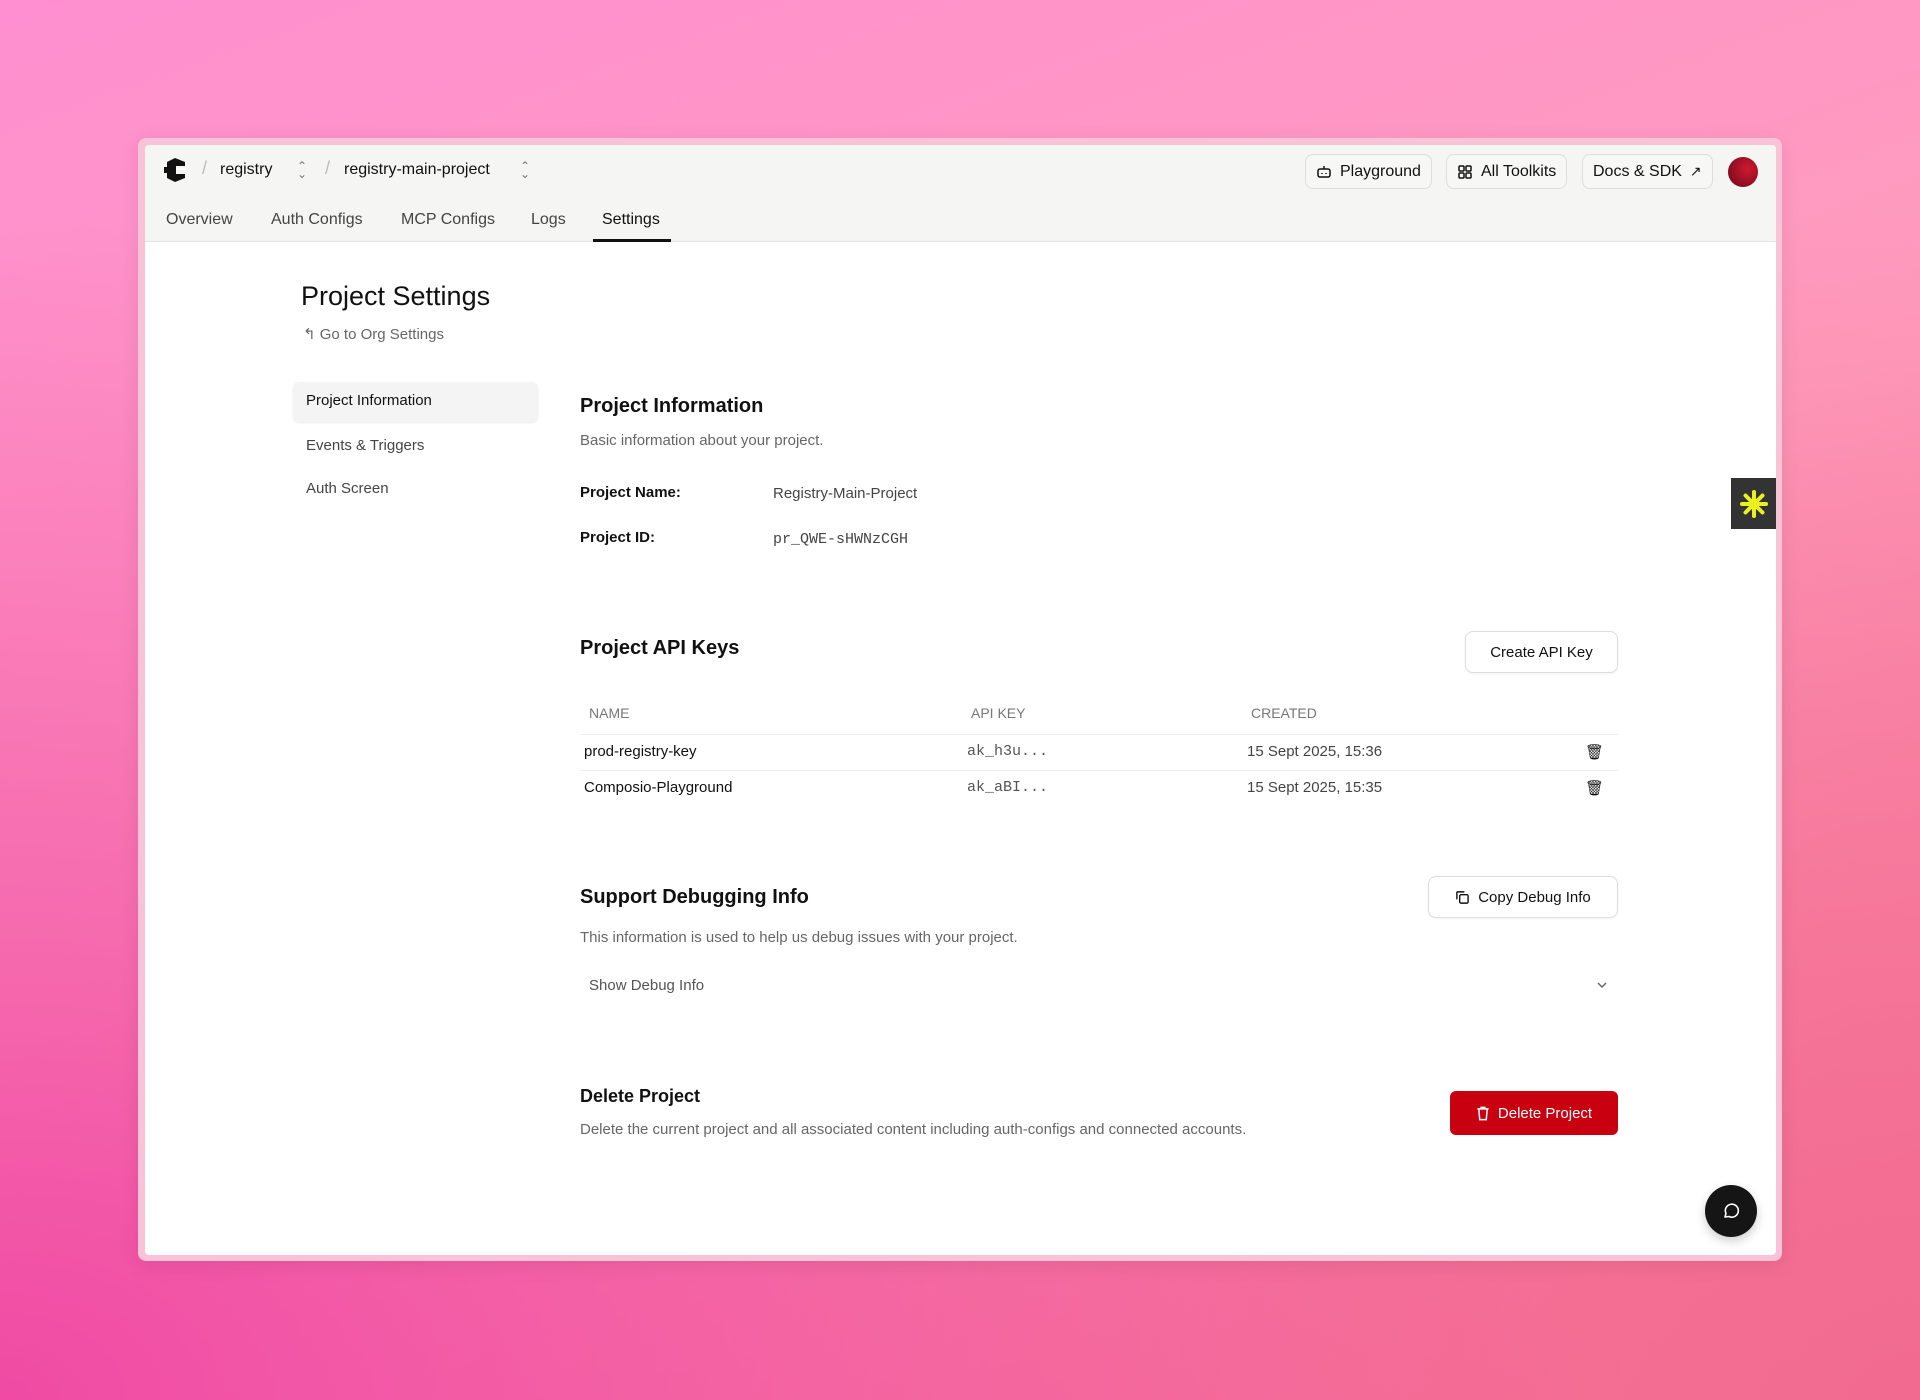  What do you see at coordinates (1743, 172) in the screenshot?
I see `user-avatar` at bounding box center [1743, 172].